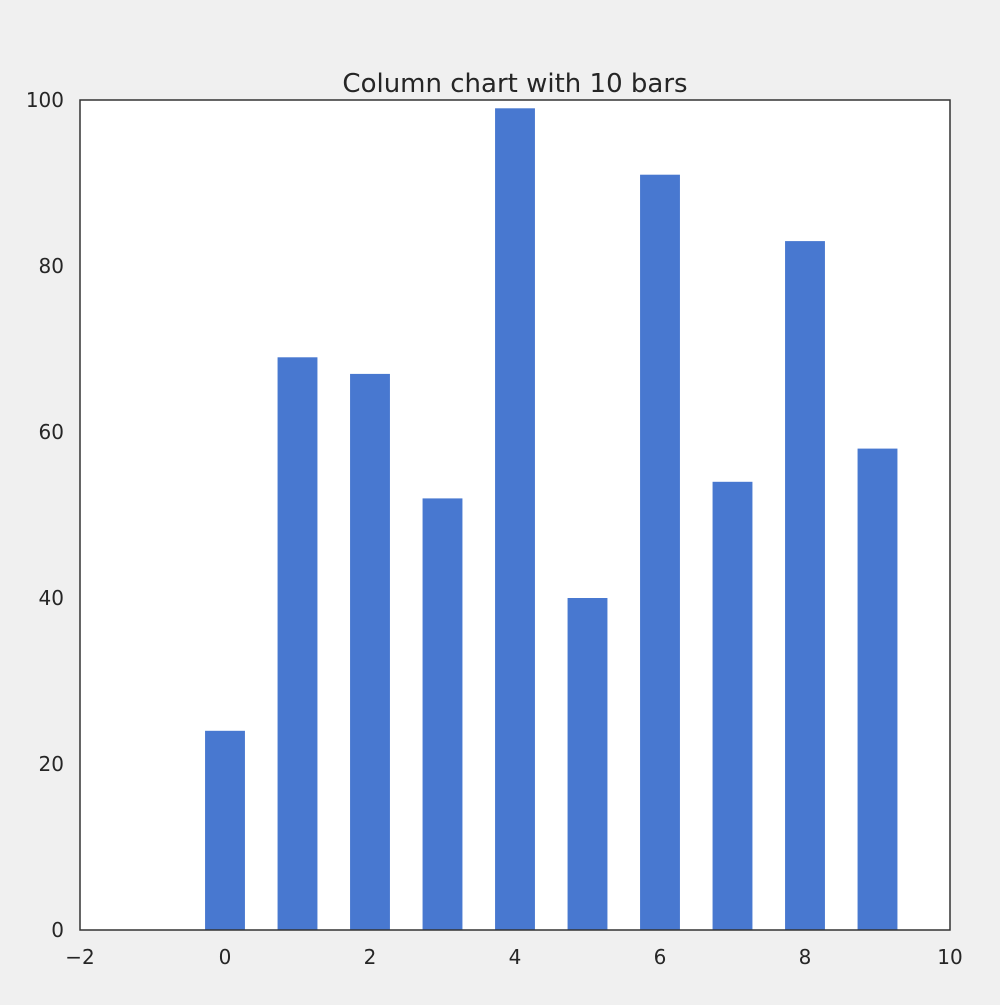 The width and height of the screenshot is (1000, 1005). What do you see at coordinates (51, 598) in the screenshot?
I see `y-tick-label: 40` at bounding box center [51, 598].